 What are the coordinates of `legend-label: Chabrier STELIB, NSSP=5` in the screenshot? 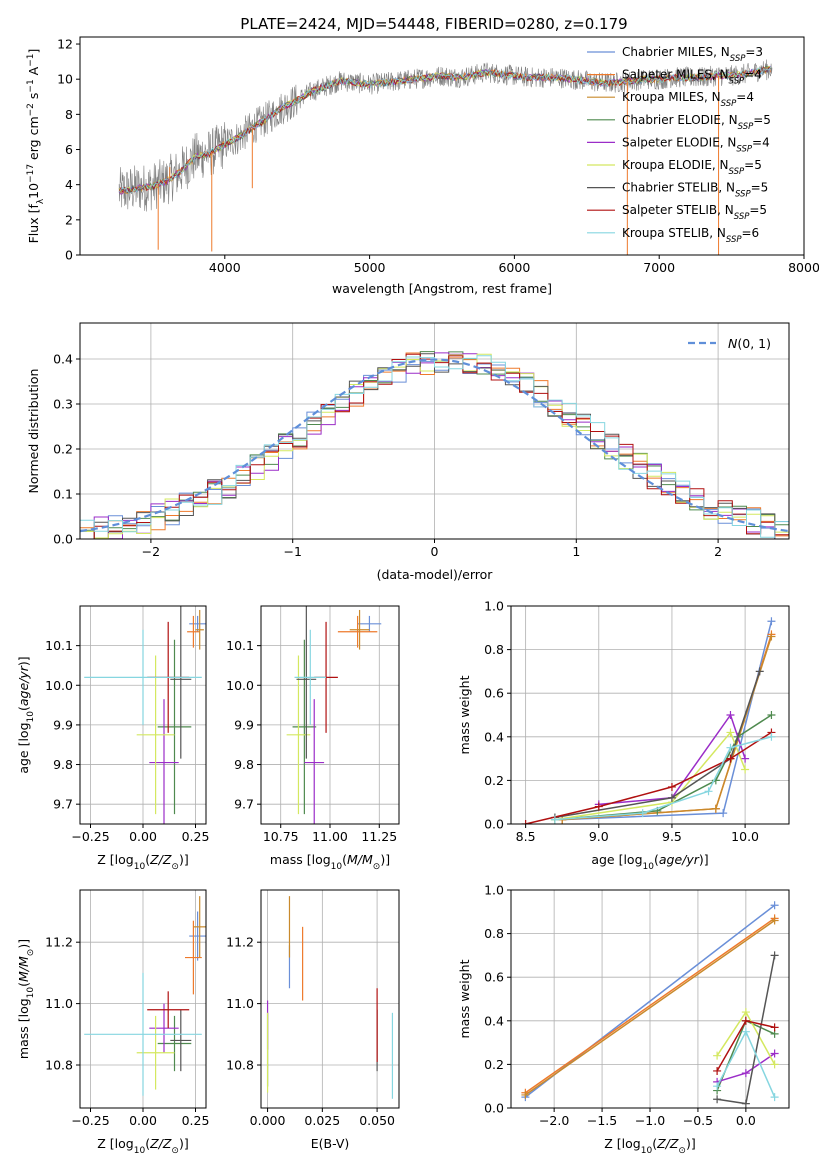 It's located at (695, 190).